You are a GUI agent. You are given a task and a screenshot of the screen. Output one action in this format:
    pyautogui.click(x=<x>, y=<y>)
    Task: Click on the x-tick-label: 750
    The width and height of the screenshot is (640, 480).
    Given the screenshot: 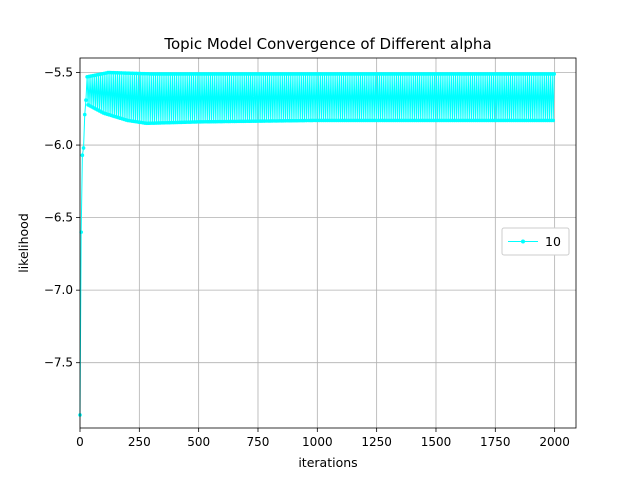 What is the action you would take?
    pyautogui.click(x=258, y=442)
    